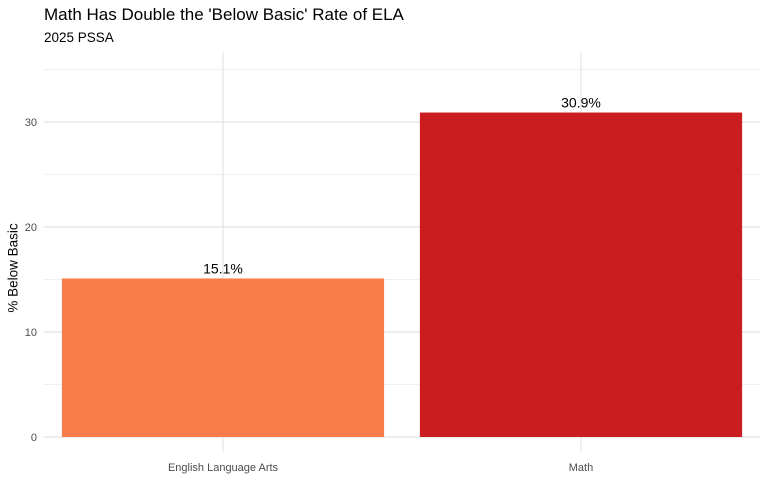 The image size is (768, 480). What do you see at coordinates (79, 37) in the screenshot?
I see `chart-subtitle: 2025 PSSA` at bounding box center [79, 37].